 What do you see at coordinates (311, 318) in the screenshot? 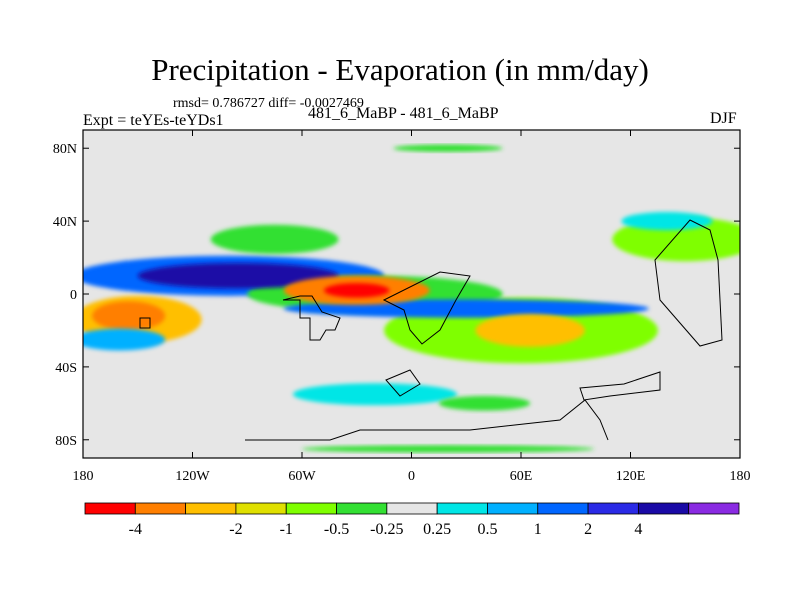
I see `coast-south-america` at bounding box center [311, 318].